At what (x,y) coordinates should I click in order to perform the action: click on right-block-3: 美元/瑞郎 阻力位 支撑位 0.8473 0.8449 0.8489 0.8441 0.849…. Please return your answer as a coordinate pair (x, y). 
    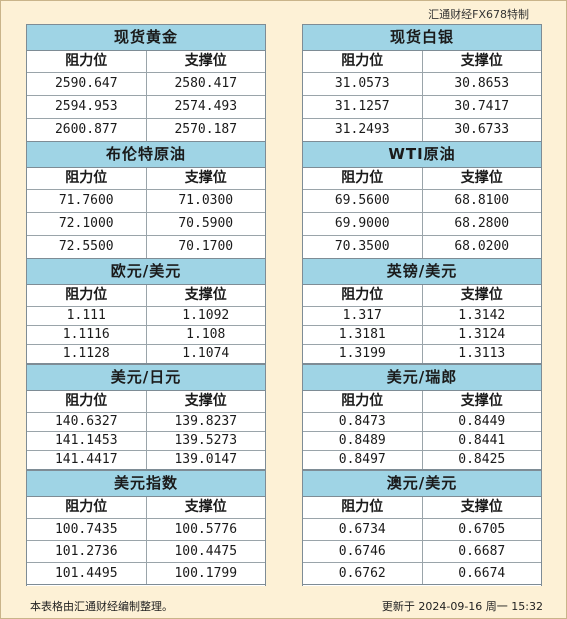
    Looking at the image, I should click on (422, 417).